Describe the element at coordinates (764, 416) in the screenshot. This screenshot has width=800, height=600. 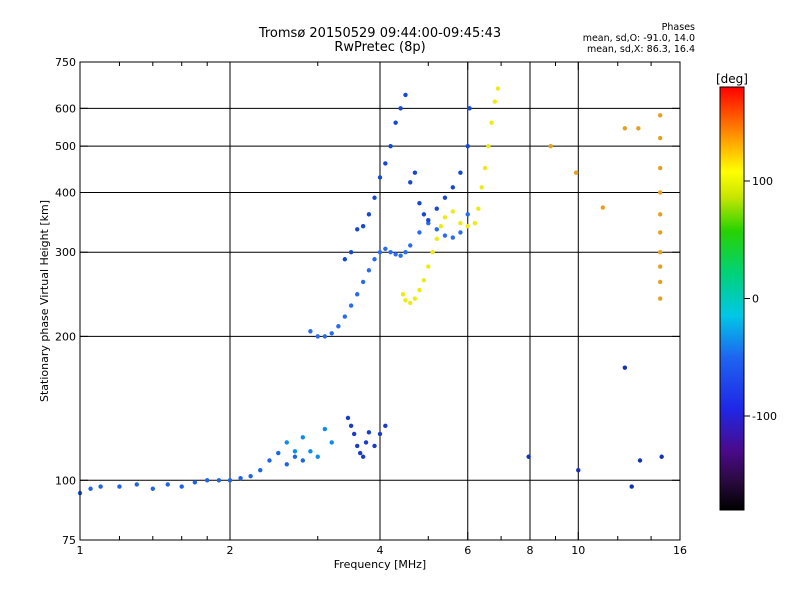
I see `colorbar-tick-label: -100` at that location.